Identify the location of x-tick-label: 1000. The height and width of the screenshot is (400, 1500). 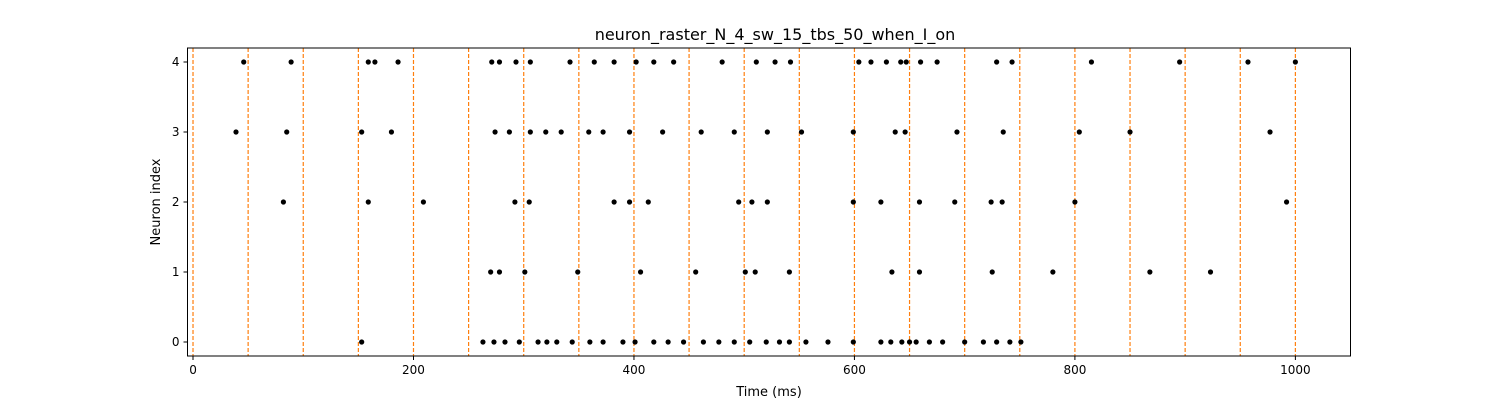
(1295, 370).